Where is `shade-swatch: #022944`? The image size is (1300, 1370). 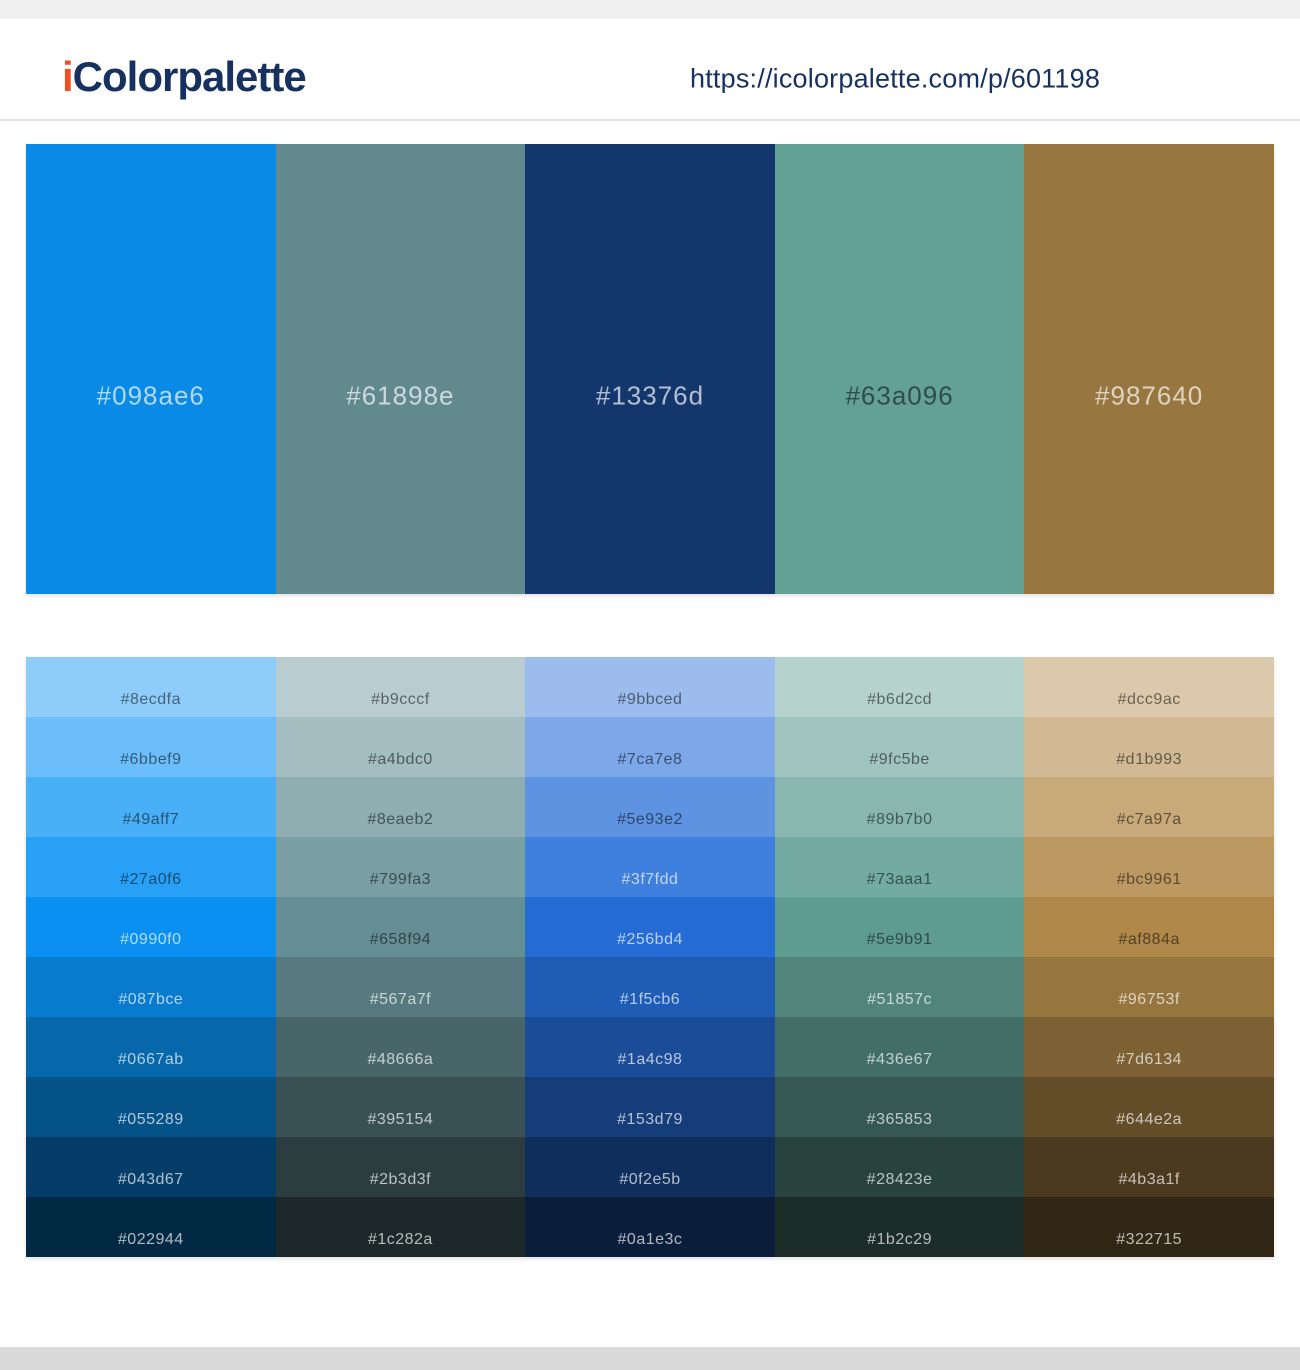
shade-swatch: #022944 is located at coordinates (151, 1227).